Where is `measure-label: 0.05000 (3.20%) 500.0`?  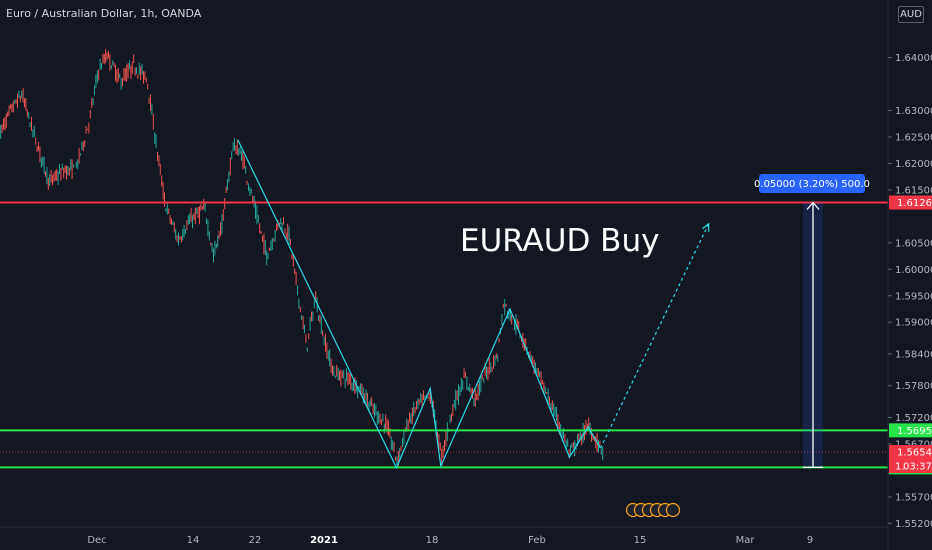 measure-label: 0.05000 (3.20%) 500.0 is located at coordinates (812, 184).